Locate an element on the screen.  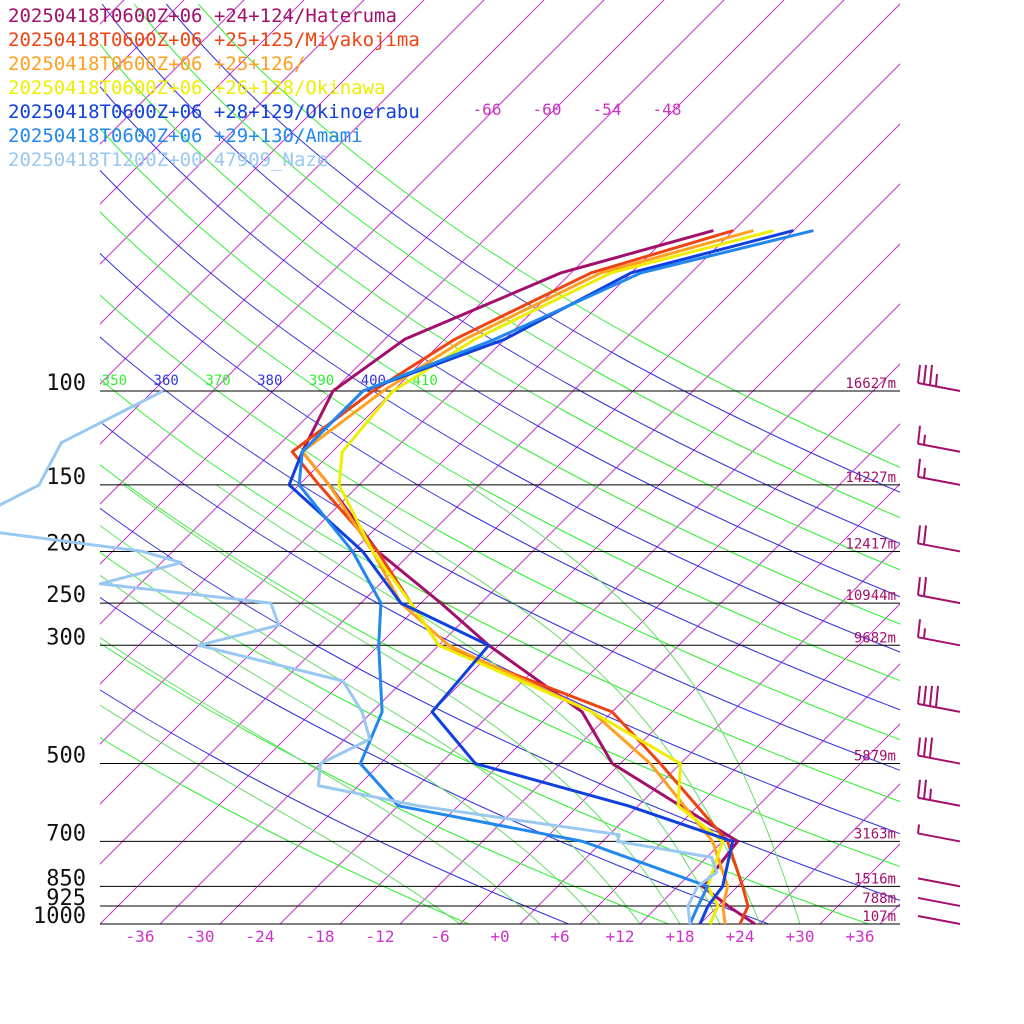
theta-label: 360 is located at coordinates (166, 381).